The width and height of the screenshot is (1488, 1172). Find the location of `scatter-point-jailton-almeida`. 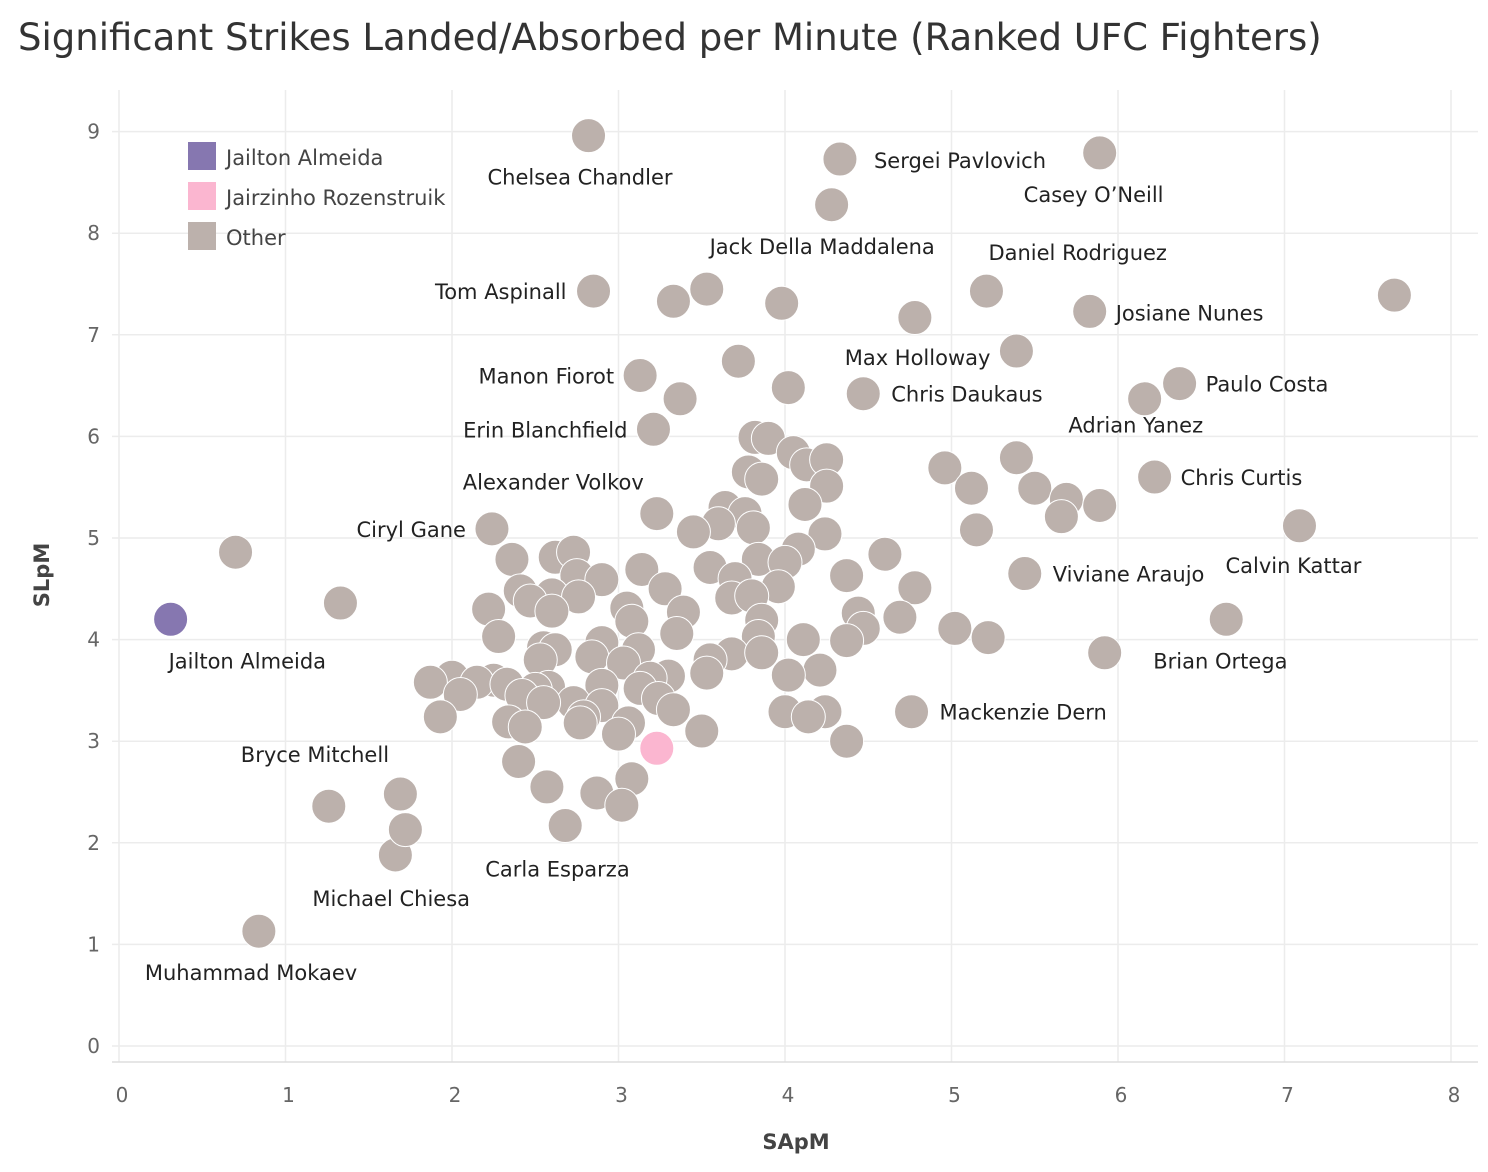

scatter-point-jailton-almeida is located at coordinates (171, 619).